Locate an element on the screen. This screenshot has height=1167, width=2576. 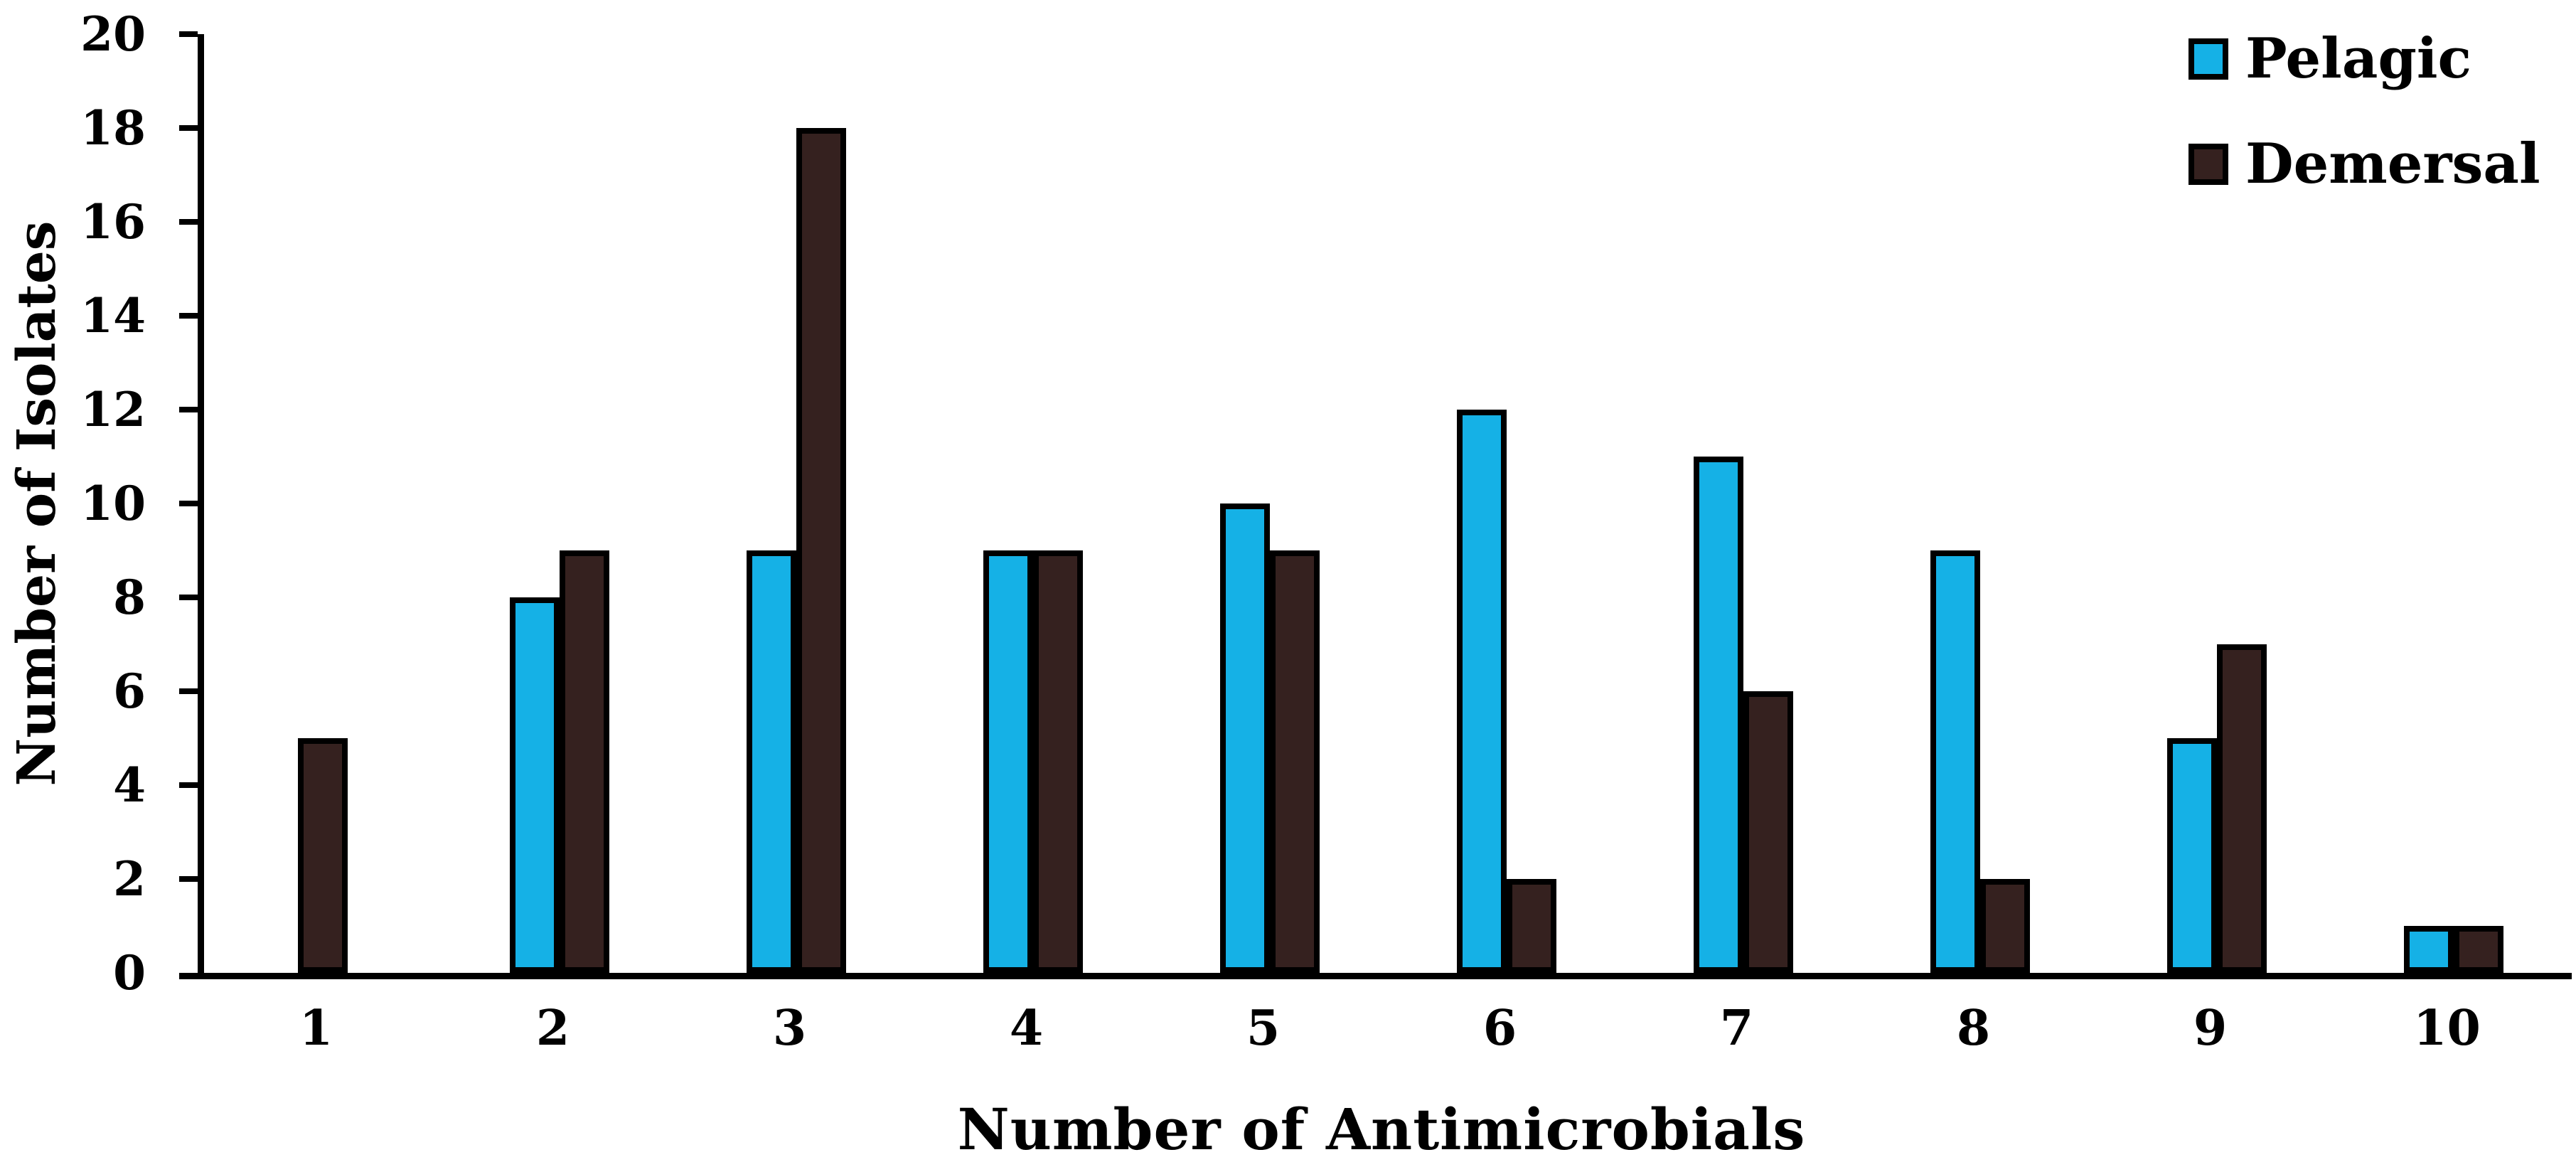
y-axis-tick-label: 12 is located at coordinates (113, 409).